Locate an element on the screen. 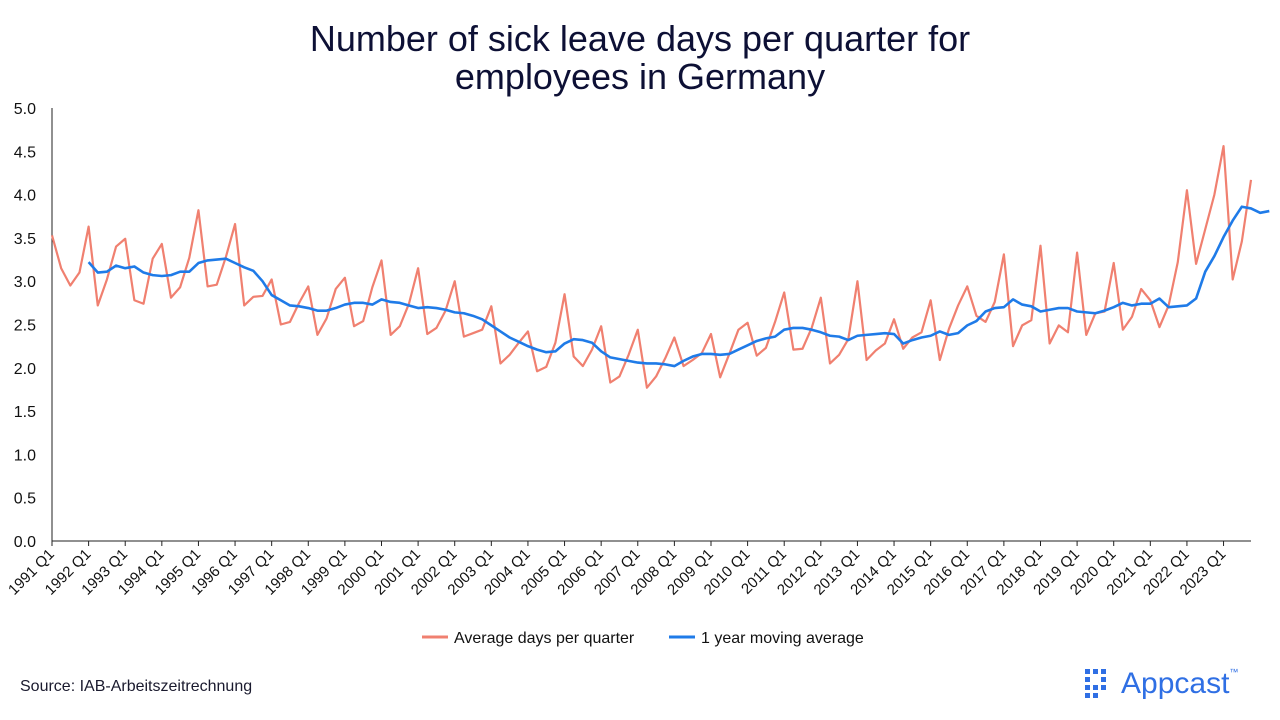 This screenshot has width=1280, height=720. source-note: Source: IAB-Arbeitszeitrechnung is located at coordinates (136, 686).